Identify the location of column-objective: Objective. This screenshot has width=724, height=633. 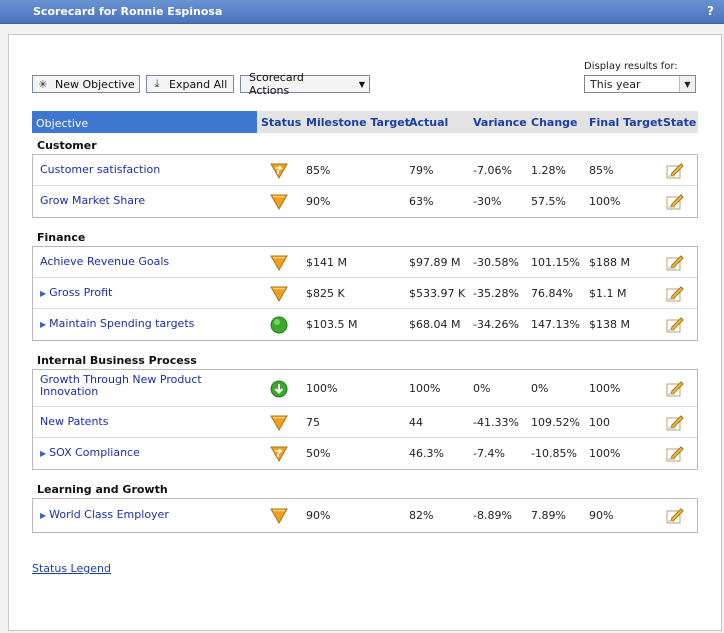
(144, 122).